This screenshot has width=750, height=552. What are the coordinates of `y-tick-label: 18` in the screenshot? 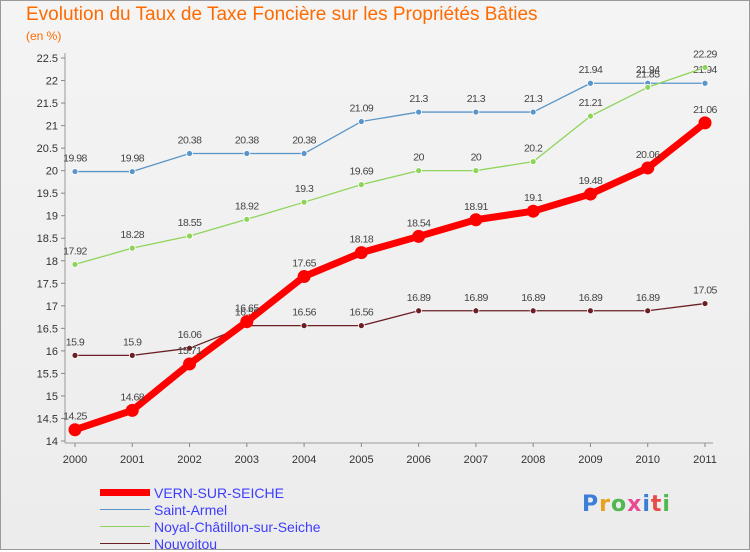 It's located at (52, 262).